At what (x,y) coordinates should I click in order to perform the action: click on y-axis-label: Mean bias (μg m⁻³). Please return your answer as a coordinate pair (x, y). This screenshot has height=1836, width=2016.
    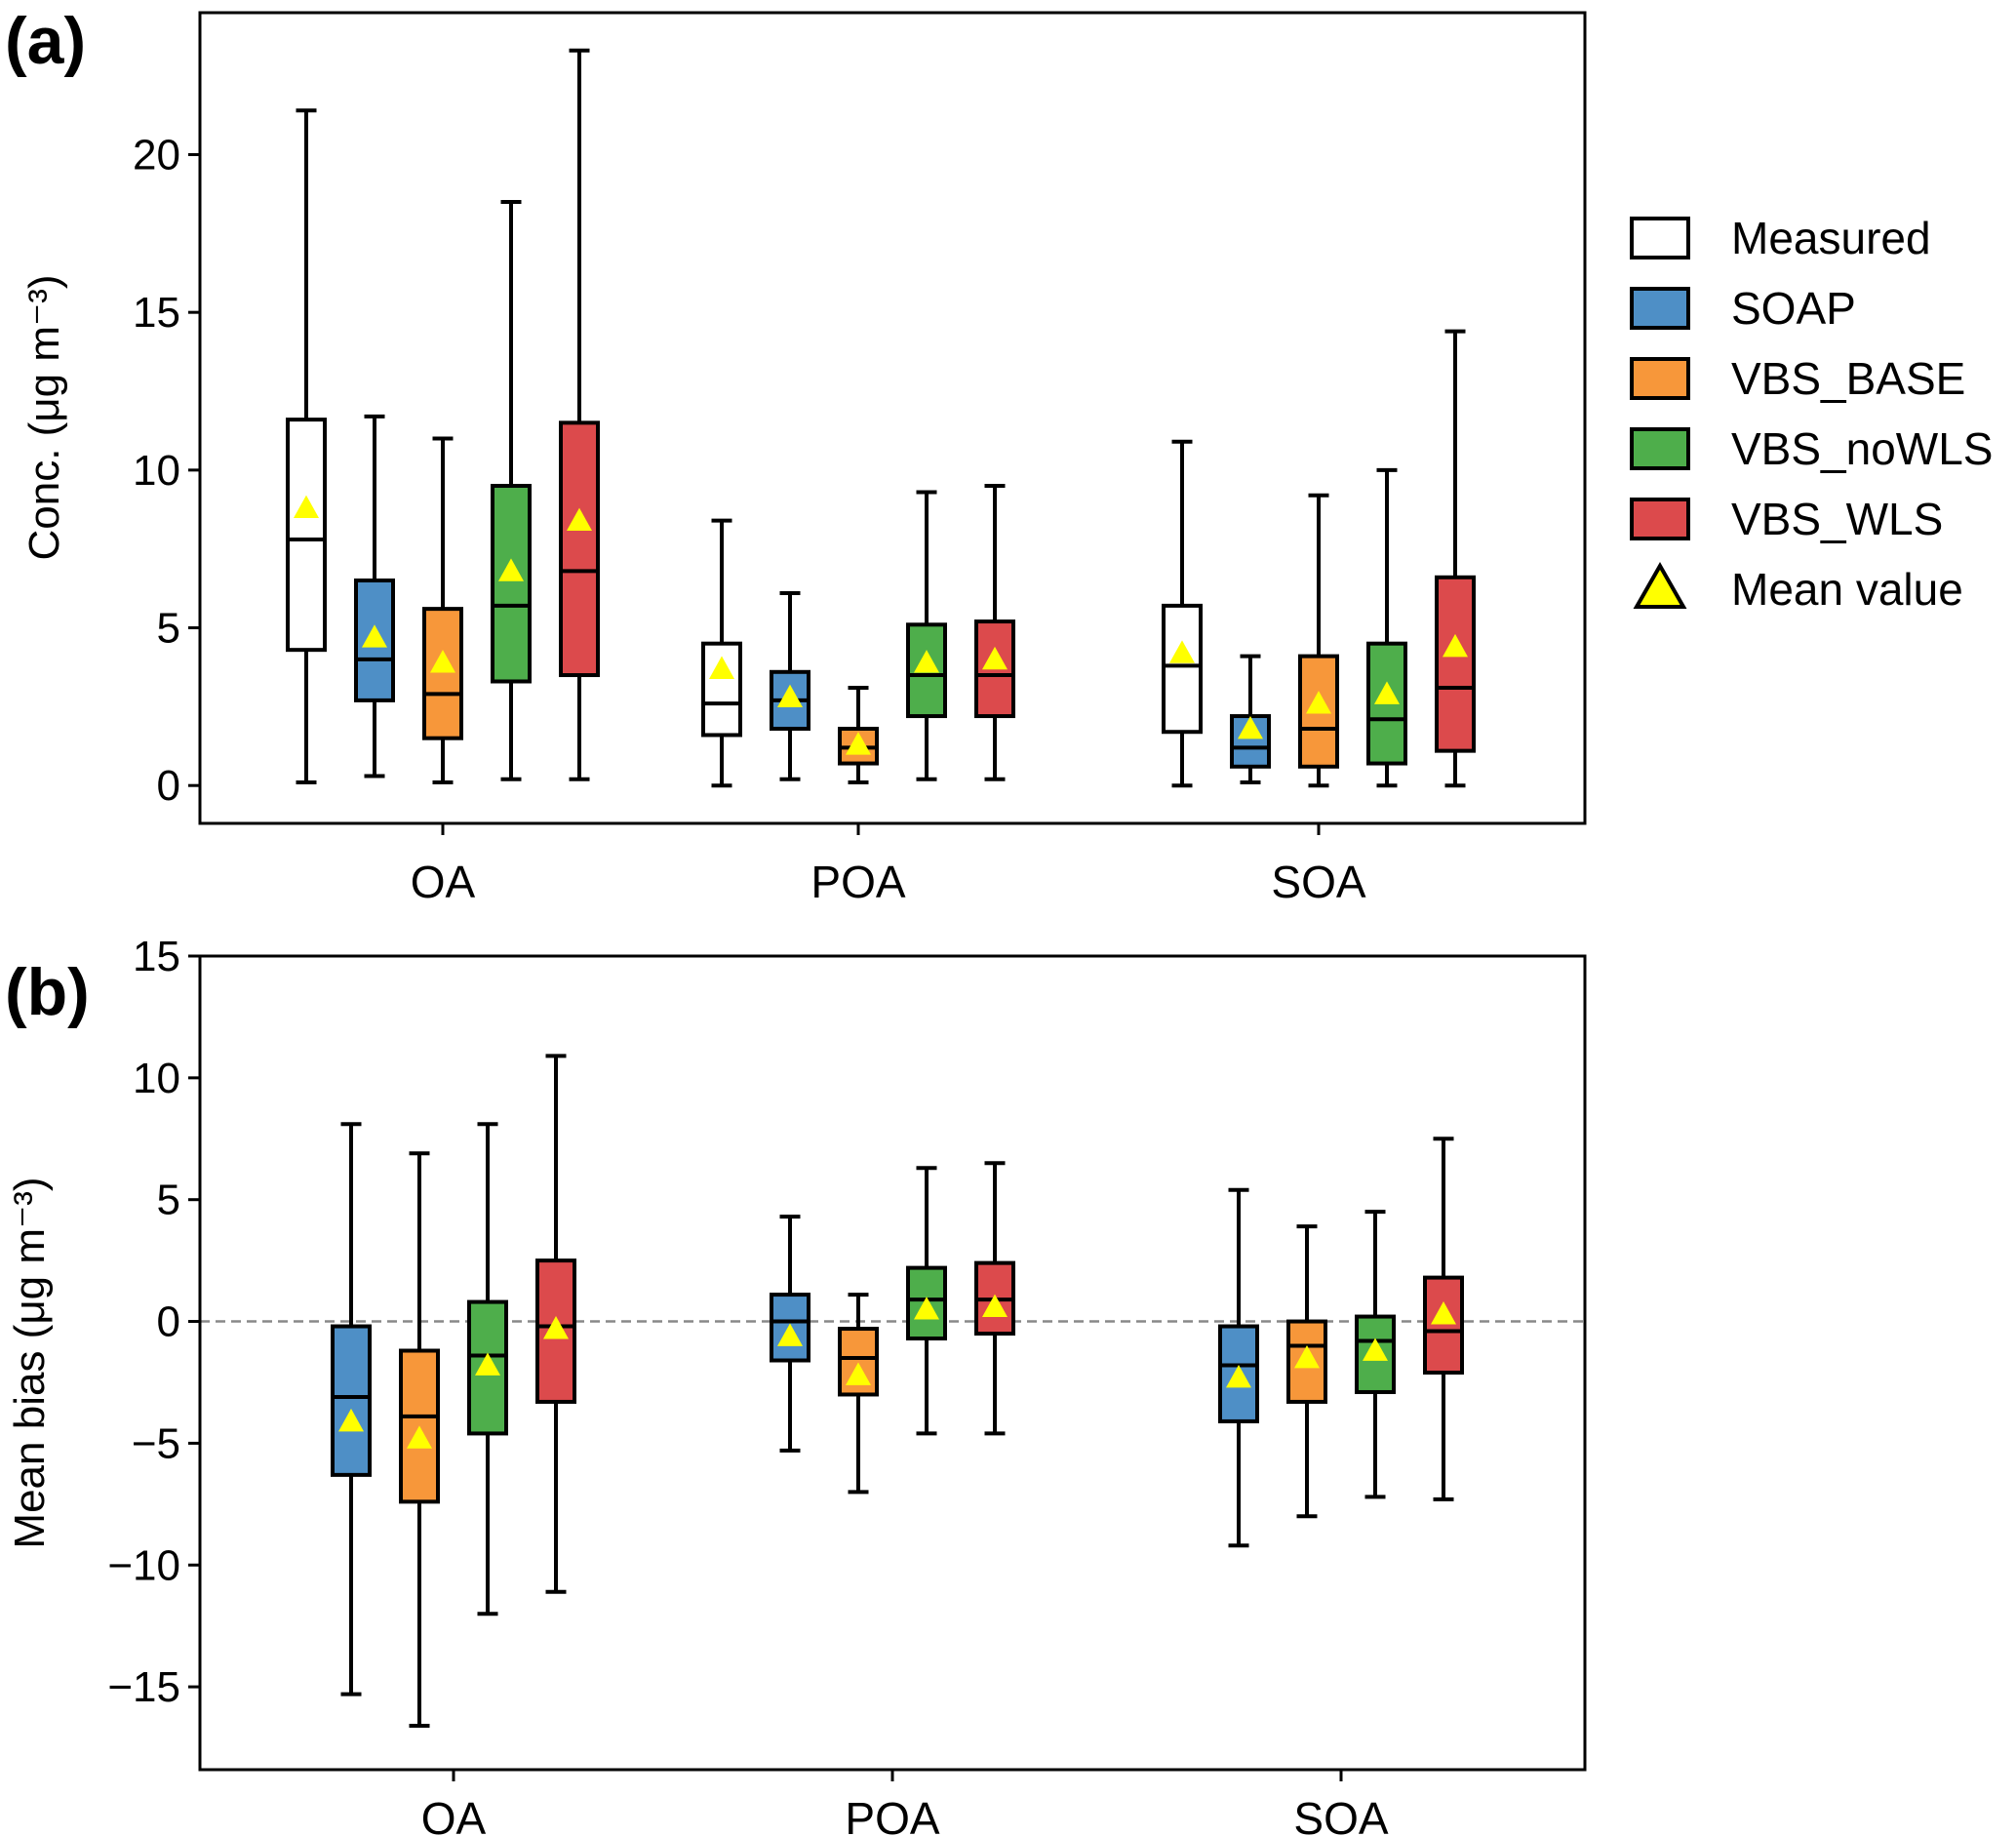
    Looking at the image, I should click on (30, 1362).